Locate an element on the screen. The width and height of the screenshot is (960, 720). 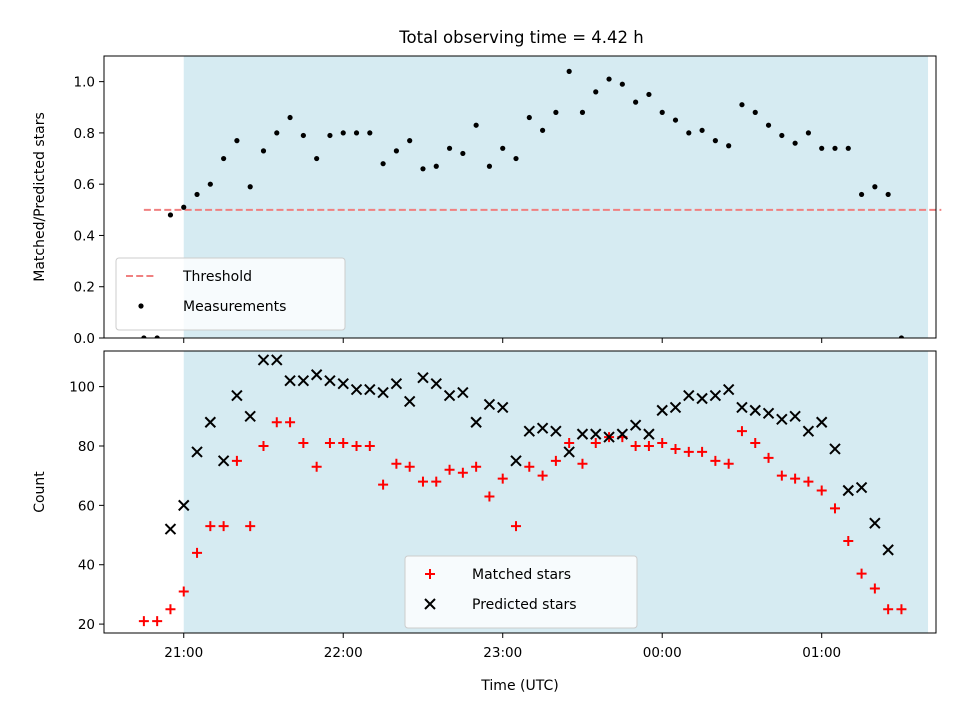
y-tick-label: 100 is located at coordinates (82, 388).